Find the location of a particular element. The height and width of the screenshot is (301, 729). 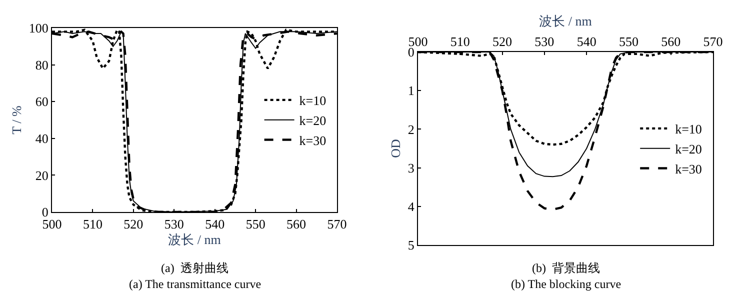

text: (b) The blocking curve is located at coordinates (566, 284).